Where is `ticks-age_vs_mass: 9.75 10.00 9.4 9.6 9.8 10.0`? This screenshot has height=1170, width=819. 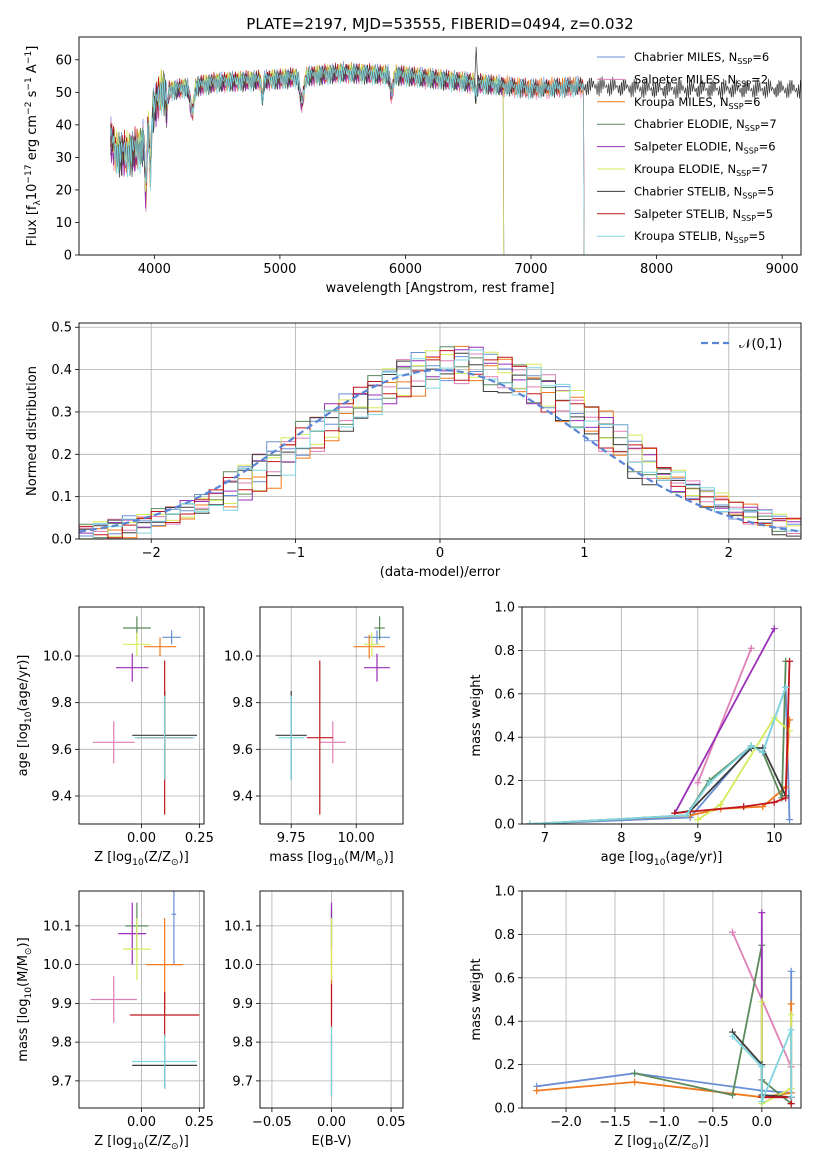
ticks-age_vs_mass: 9.75 10.00 9.4 9.6 9.8 10.0 is located at coordinates (299, 748).